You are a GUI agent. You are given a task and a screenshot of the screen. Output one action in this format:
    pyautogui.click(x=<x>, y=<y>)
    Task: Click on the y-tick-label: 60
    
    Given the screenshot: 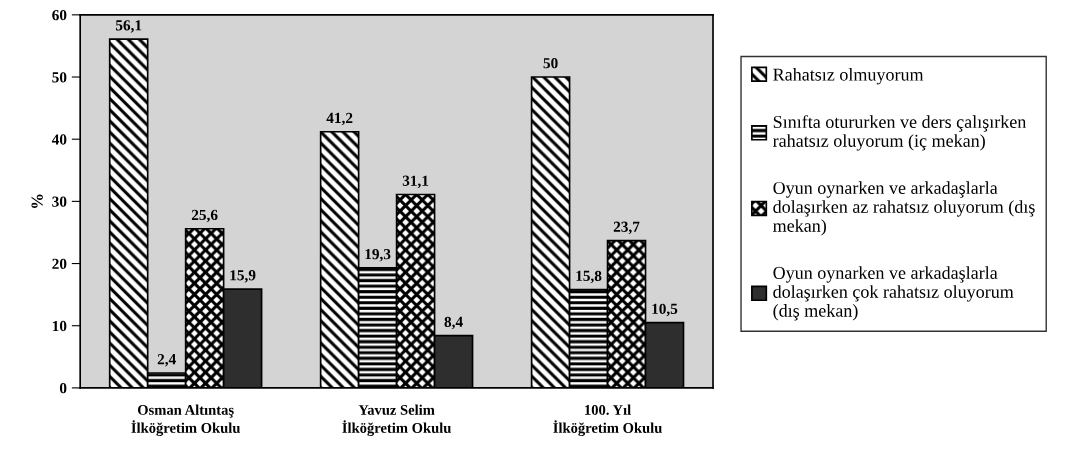 What is the action you would take?
    pyautogui.click(x=59, y=15)
    